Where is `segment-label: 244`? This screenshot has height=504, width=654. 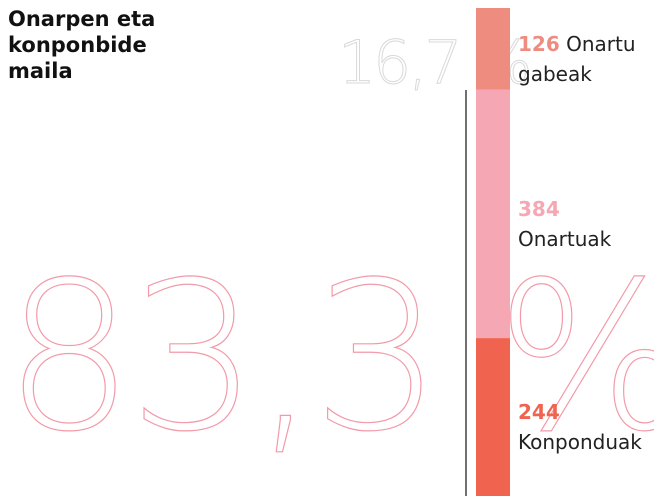 segment-label: 244 is located at coordinates (539, 412).